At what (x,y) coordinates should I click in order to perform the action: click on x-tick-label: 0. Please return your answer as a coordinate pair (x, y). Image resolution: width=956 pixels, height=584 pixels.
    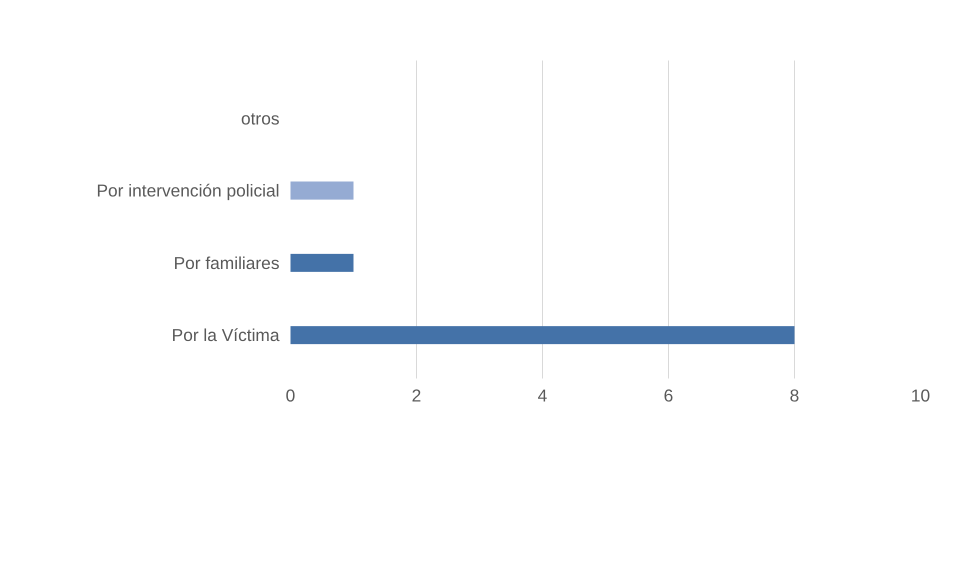
    Looking at the image, I should click on (291, 396).